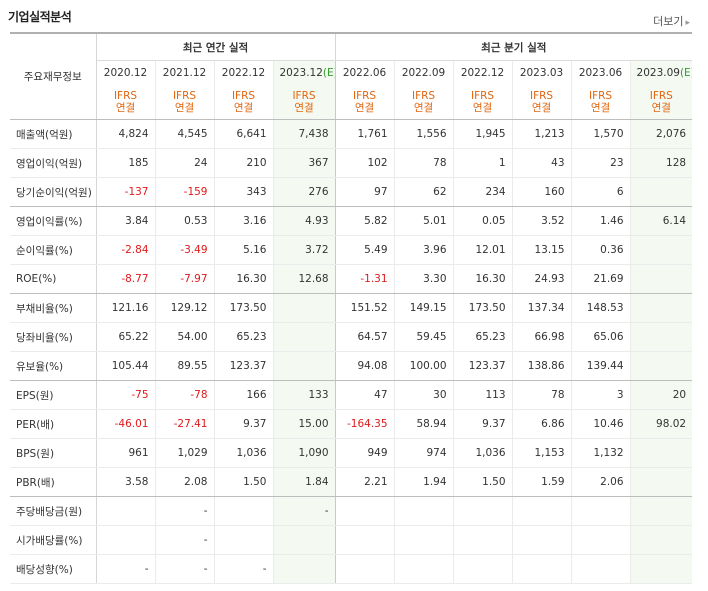  I want to click on table-cell: 5.01, so click(424, 221).